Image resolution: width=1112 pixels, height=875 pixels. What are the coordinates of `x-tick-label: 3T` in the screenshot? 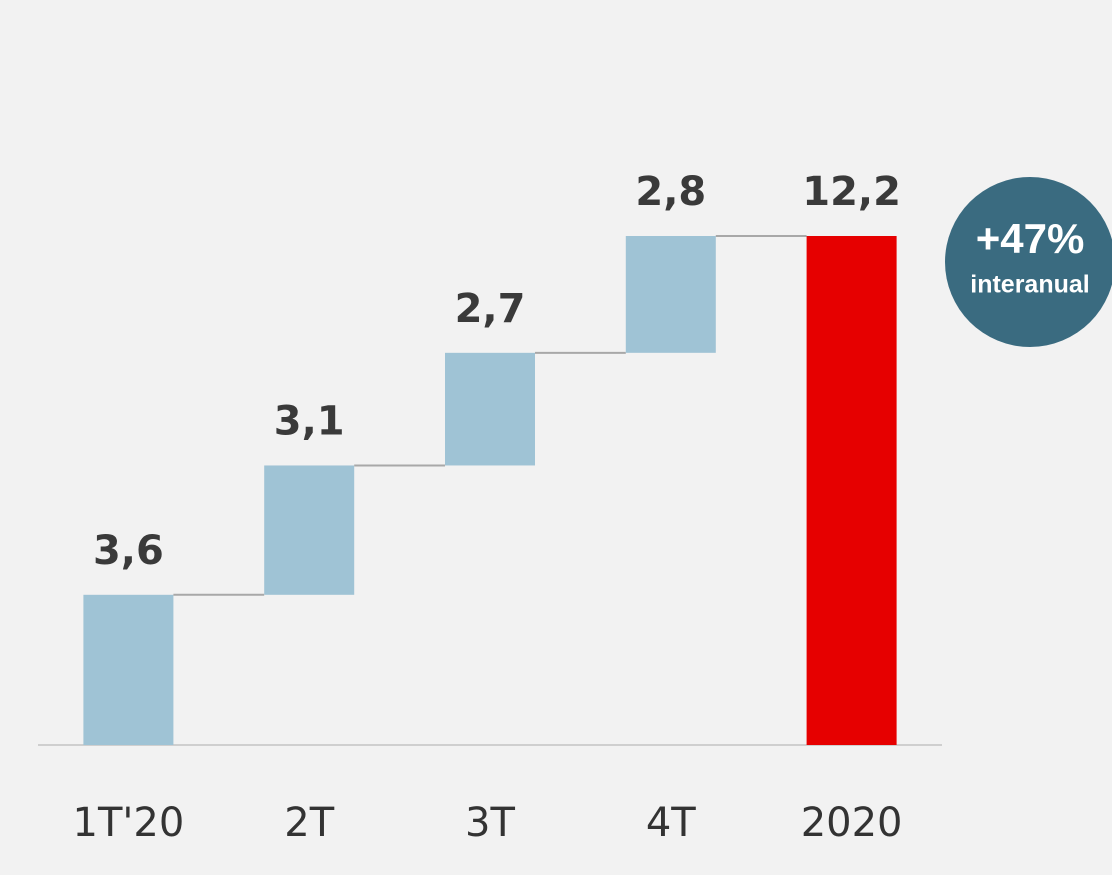 It's located at (490, 823).